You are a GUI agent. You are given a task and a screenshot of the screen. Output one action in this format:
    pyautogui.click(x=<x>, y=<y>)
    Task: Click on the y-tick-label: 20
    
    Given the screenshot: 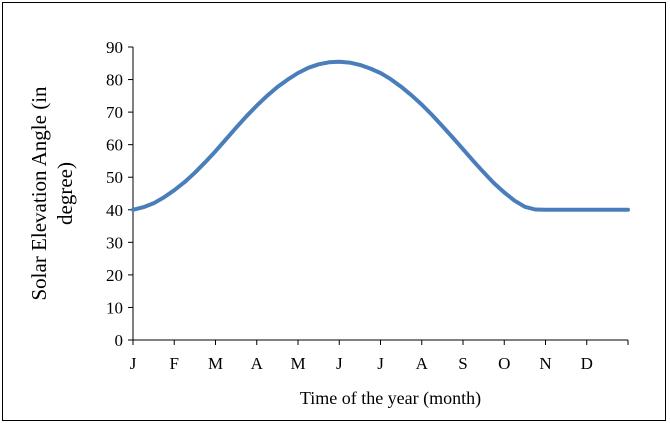 What is the action you would take?
    pyautogui.click(x=114, y=275)
    